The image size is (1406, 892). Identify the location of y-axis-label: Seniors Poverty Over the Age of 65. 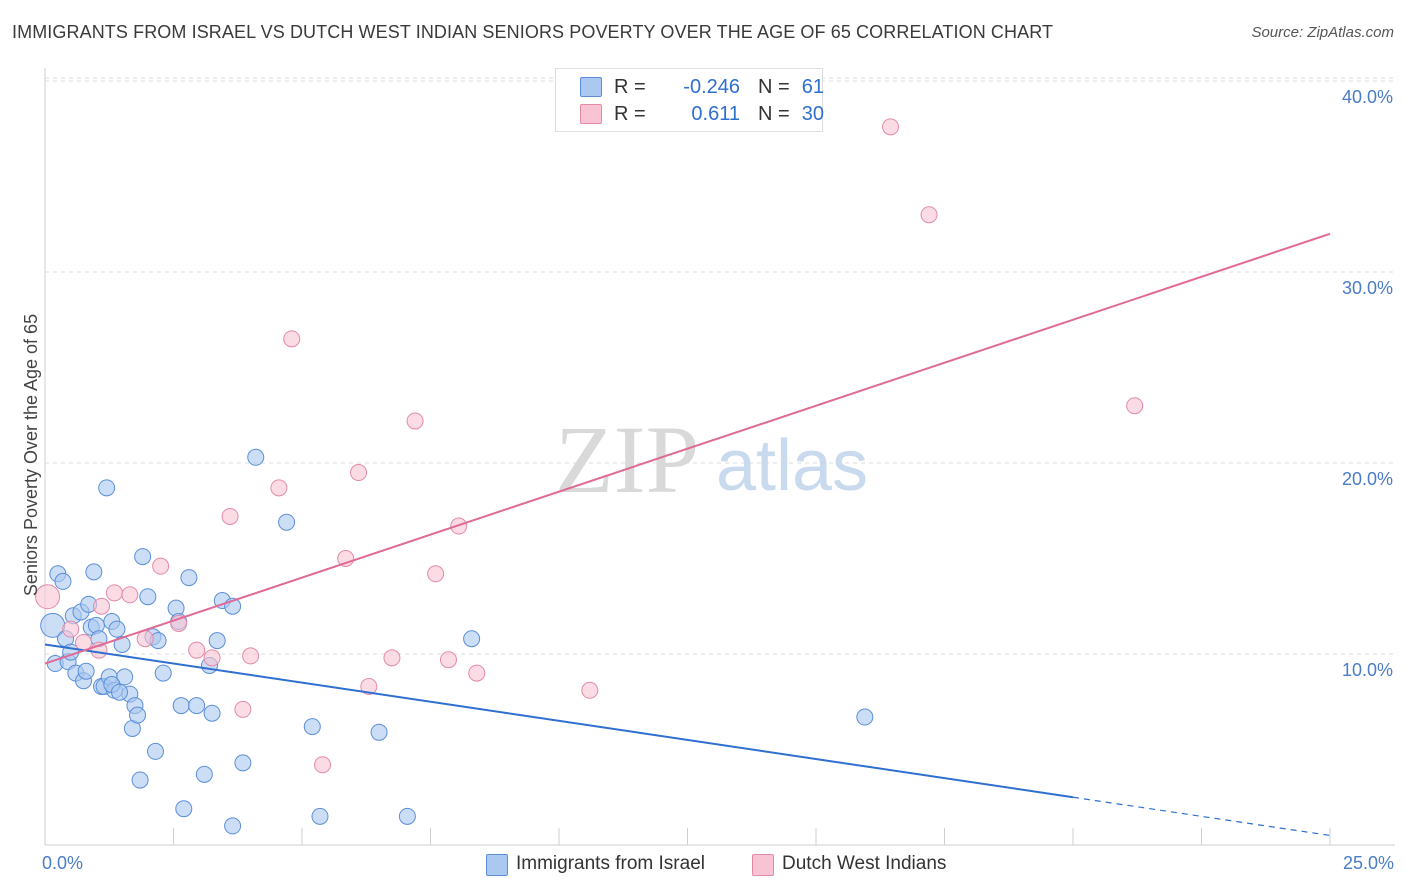
(31, 455).